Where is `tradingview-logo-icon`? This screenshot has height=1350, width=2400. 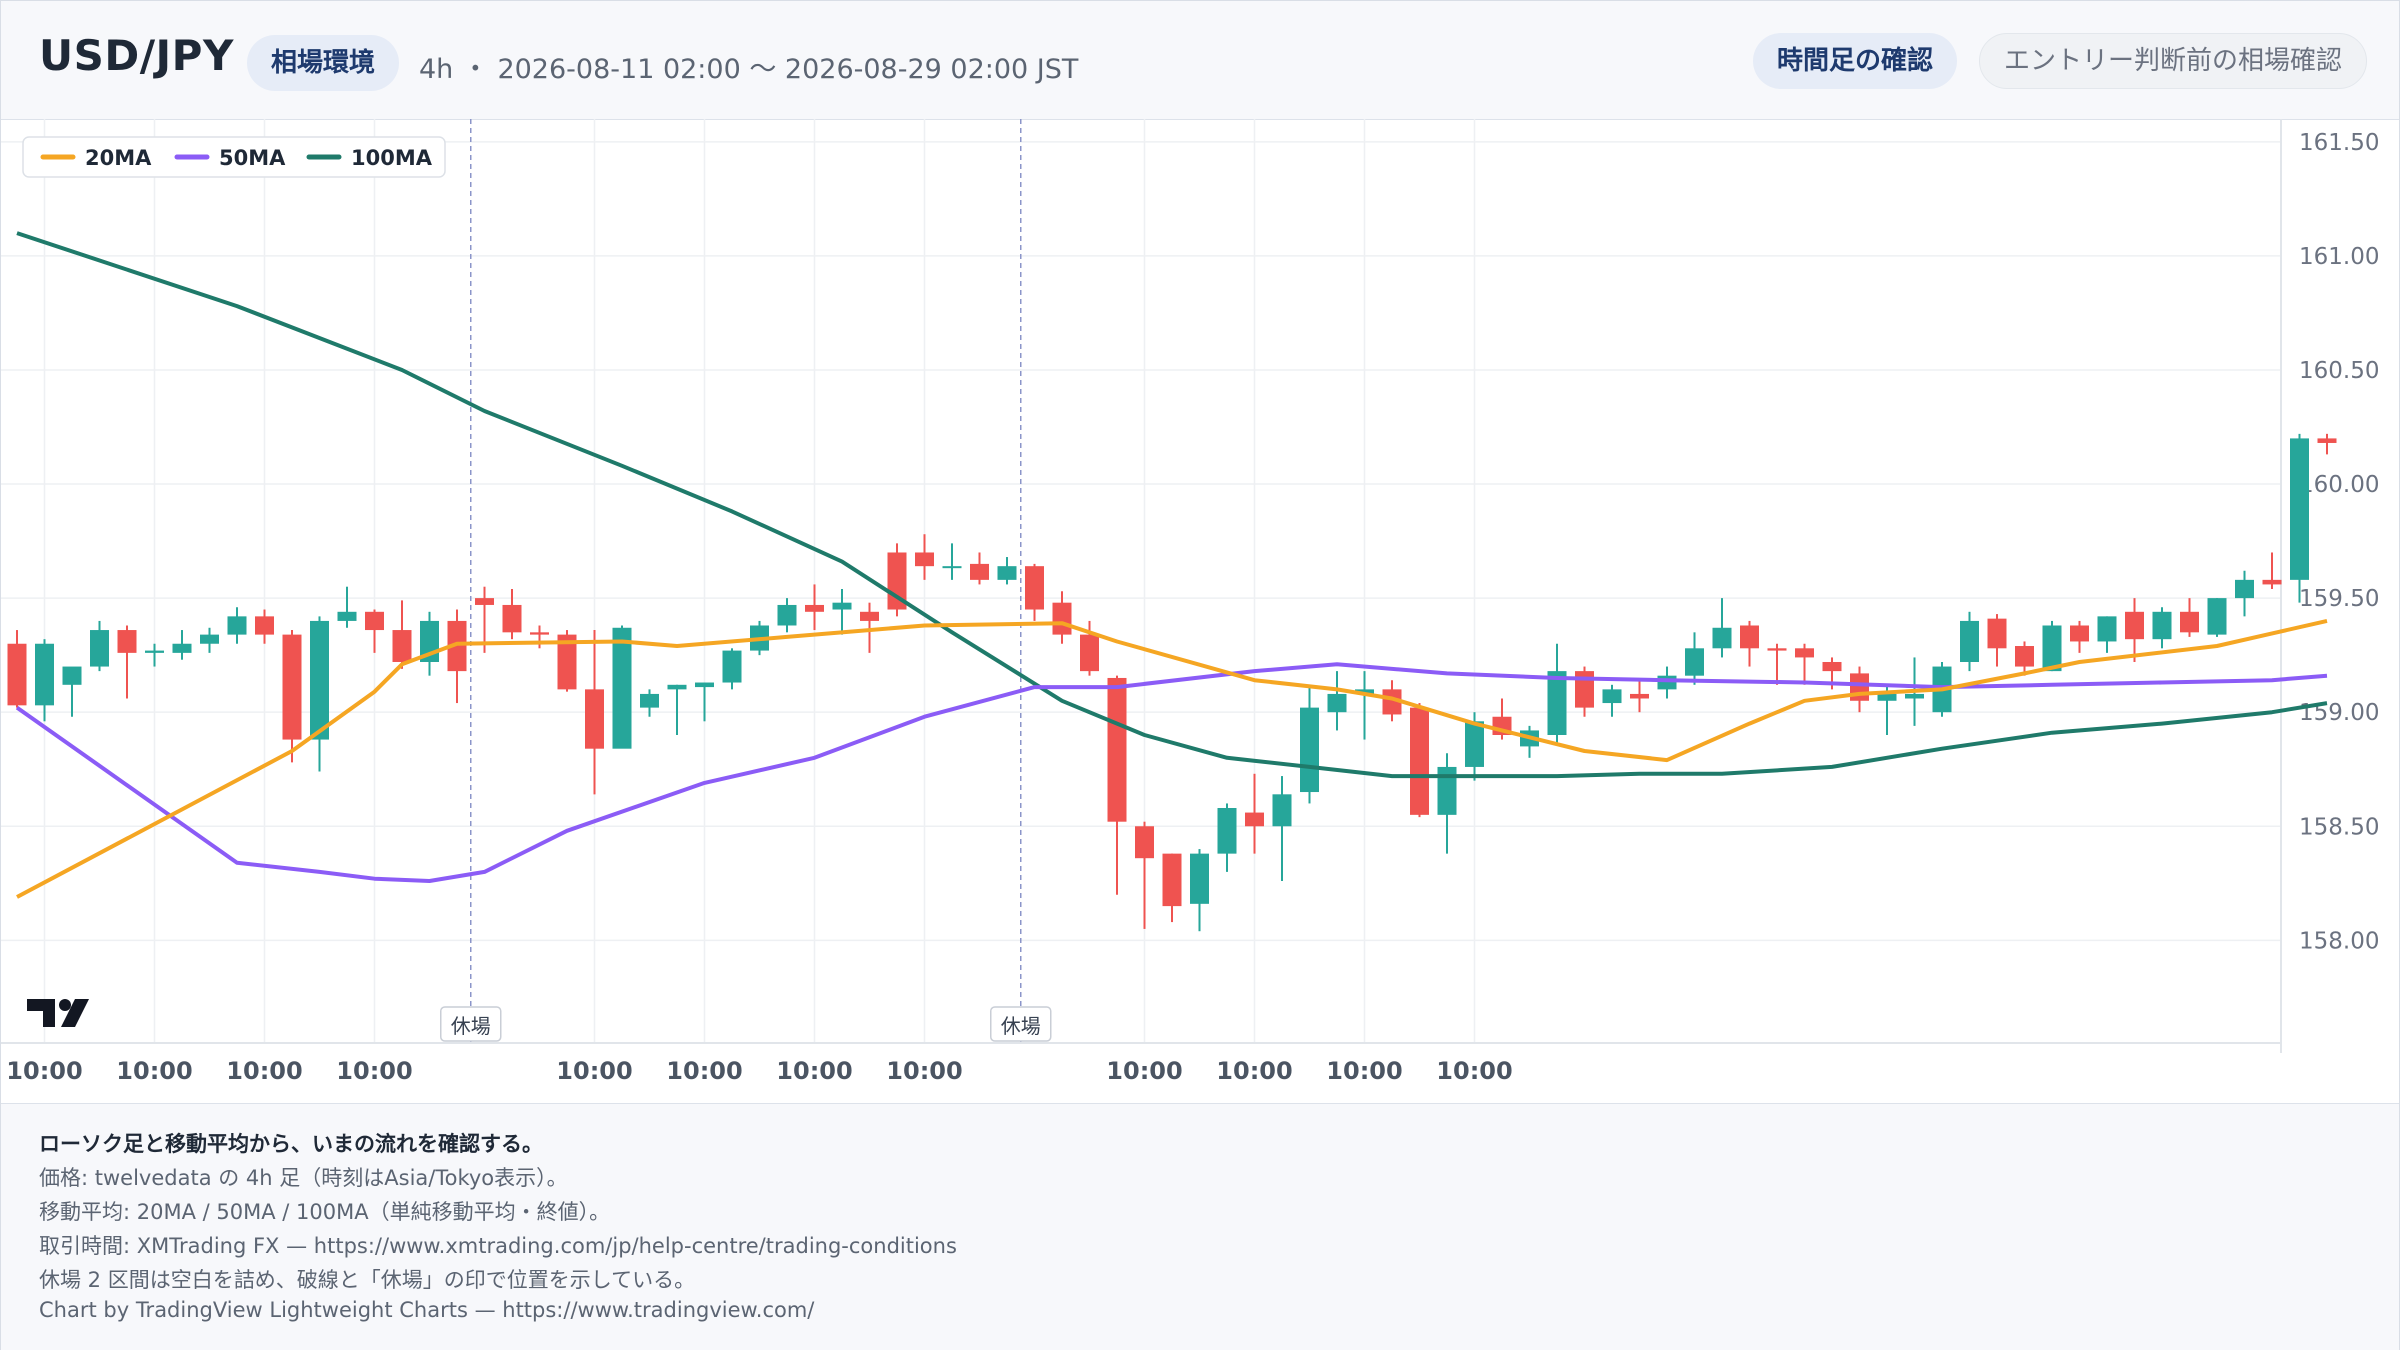 tradingview-logo-icon is located at coordinates (41, 1013).